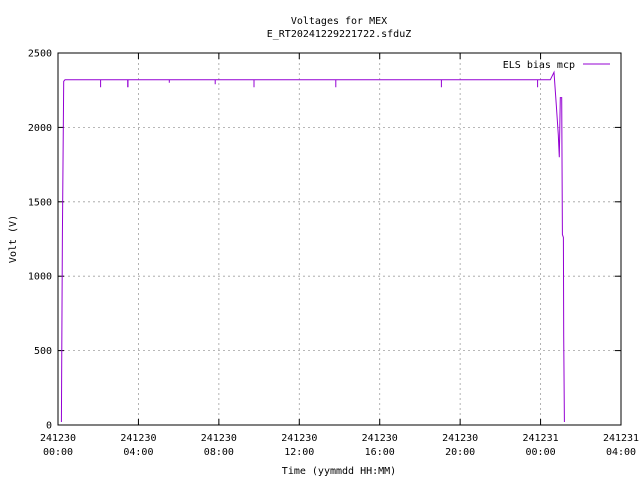  Describe the element at coordinates (43, 351) in the screenshot. I see `y-tick-label: 500` at that location.